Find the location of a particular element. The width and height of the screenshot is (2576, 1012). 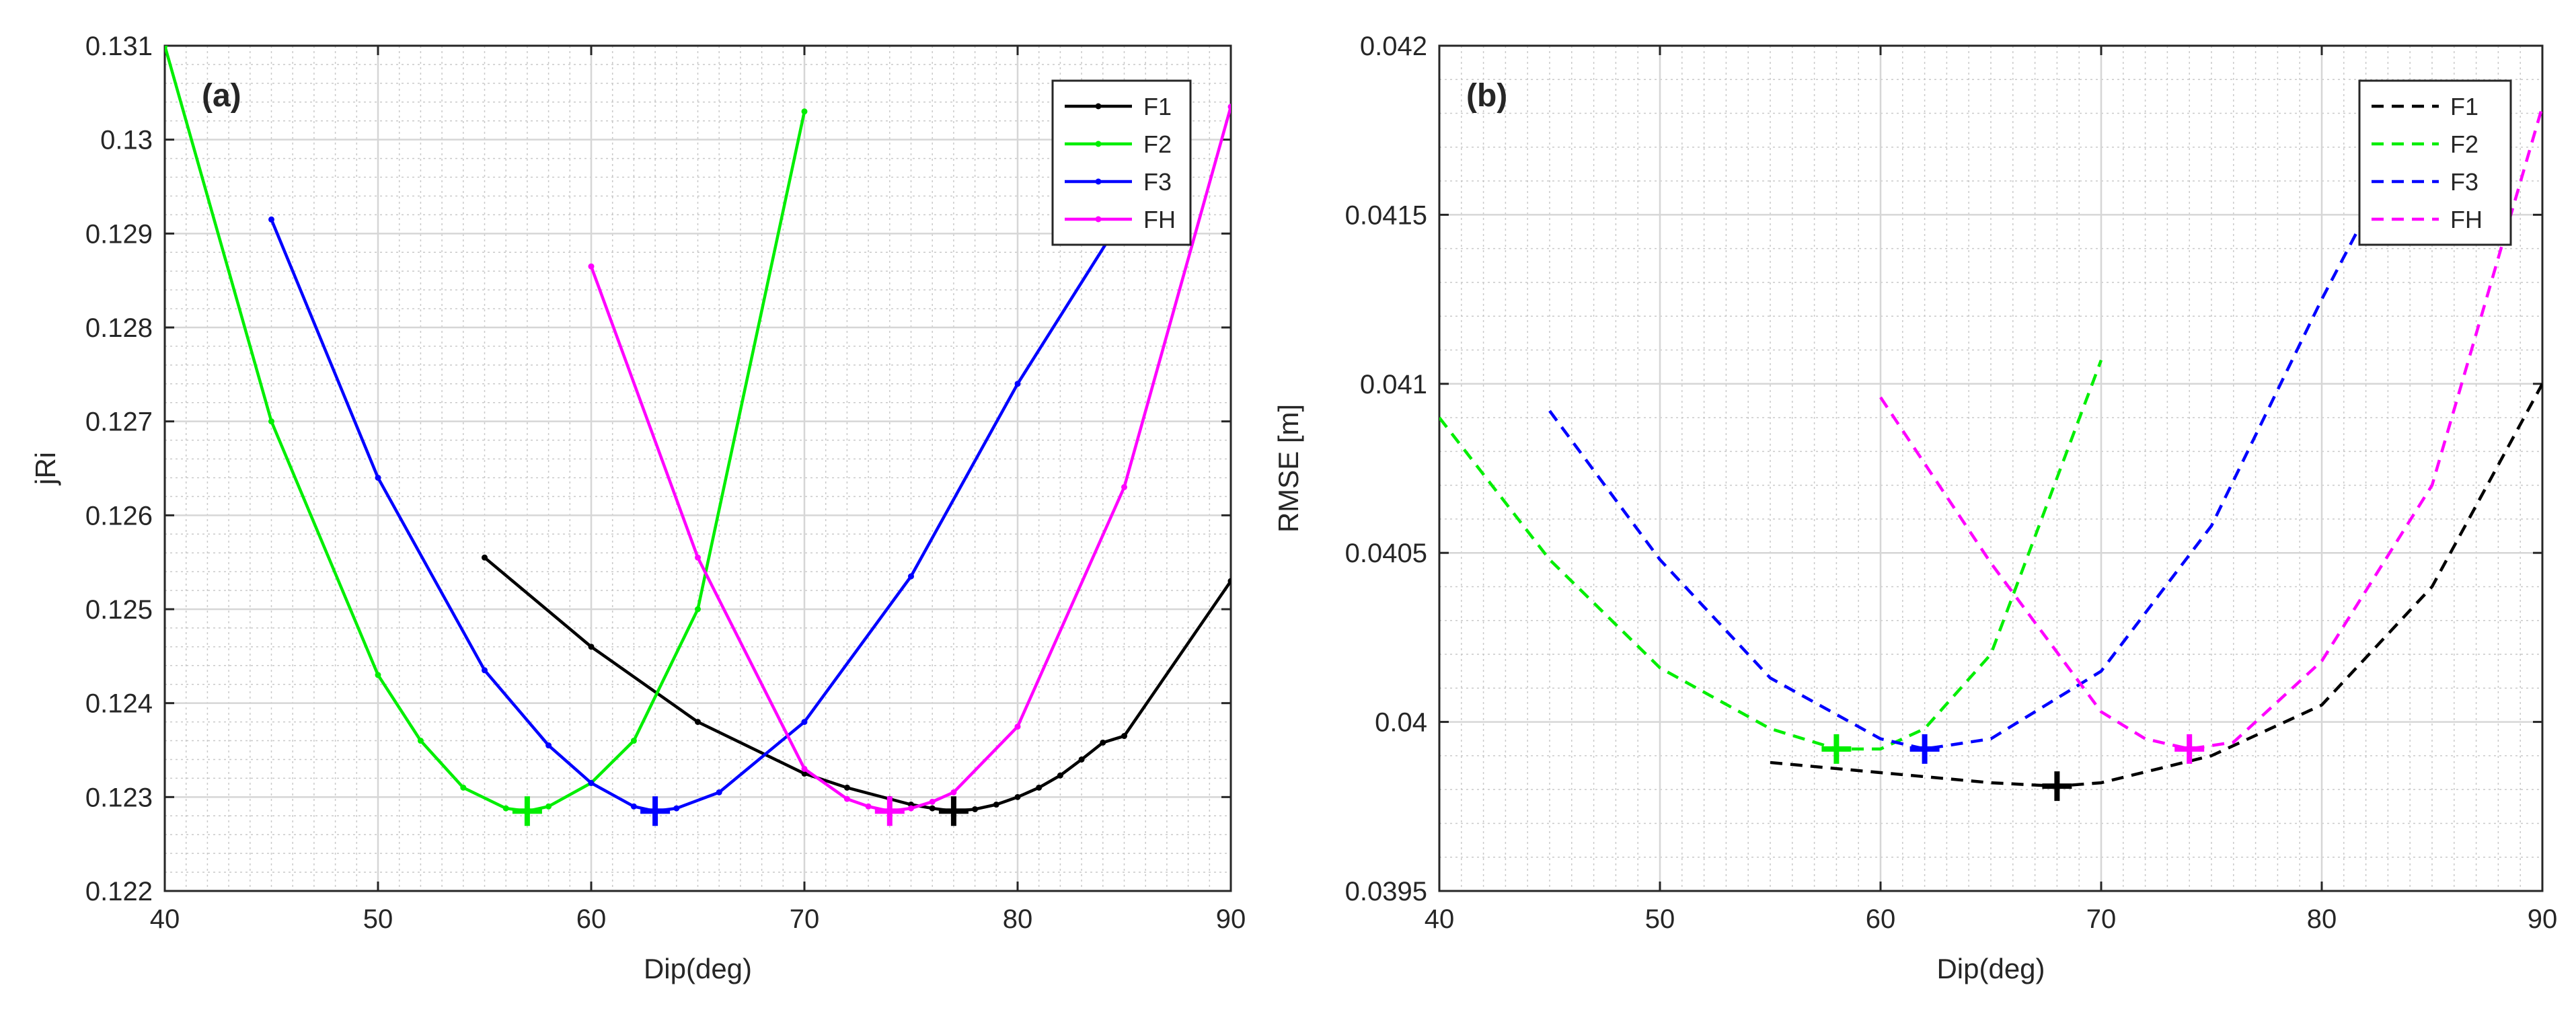

panel-label: (b) is located at coordinates (1486, 96).